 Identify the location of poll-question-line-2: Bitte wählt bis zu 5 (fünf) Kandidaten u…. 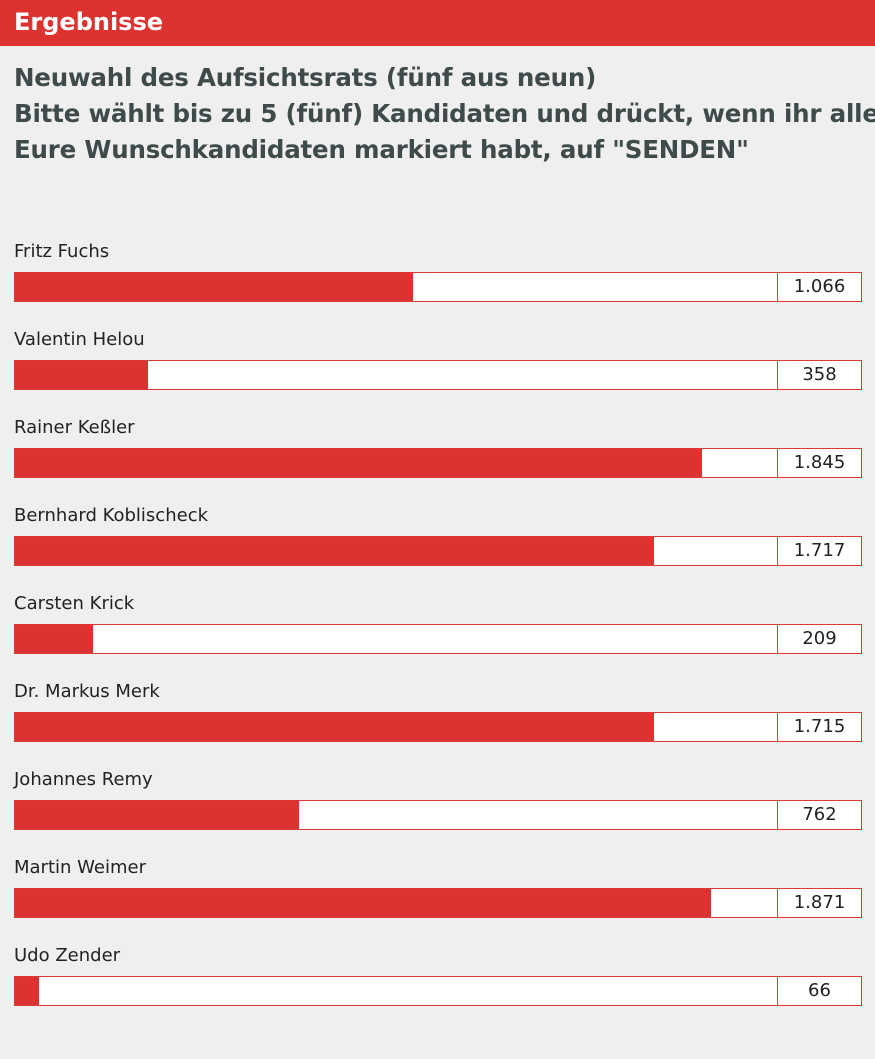
(444, 113).